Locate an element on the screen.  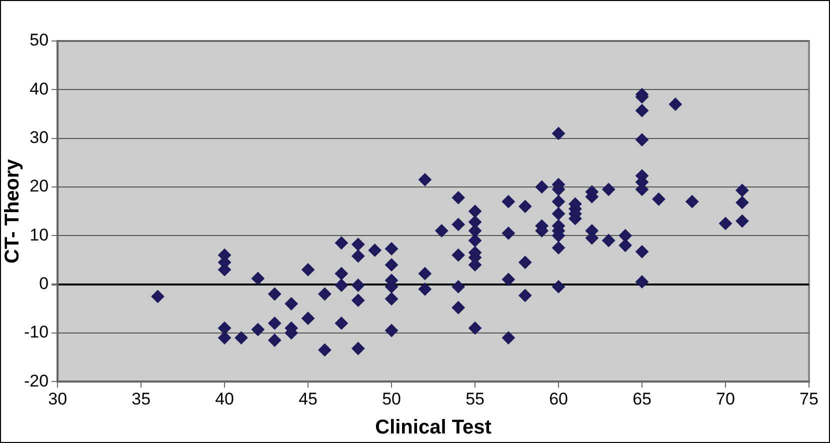
y-tick-label: 20 is located at coordinates (39, 186).